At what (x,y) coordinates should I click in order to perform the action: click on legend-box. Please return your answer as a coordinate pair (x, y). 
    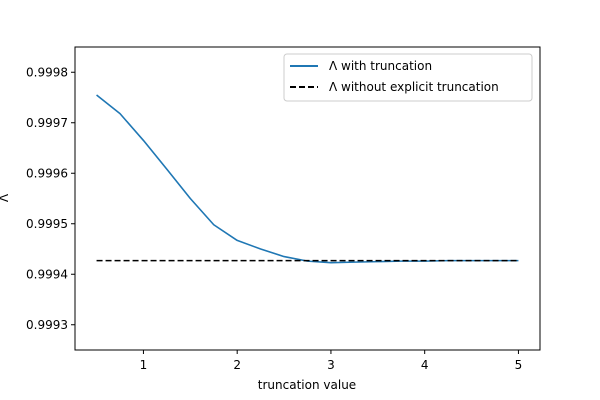
    Looking at the image, I should click on (408, 77).